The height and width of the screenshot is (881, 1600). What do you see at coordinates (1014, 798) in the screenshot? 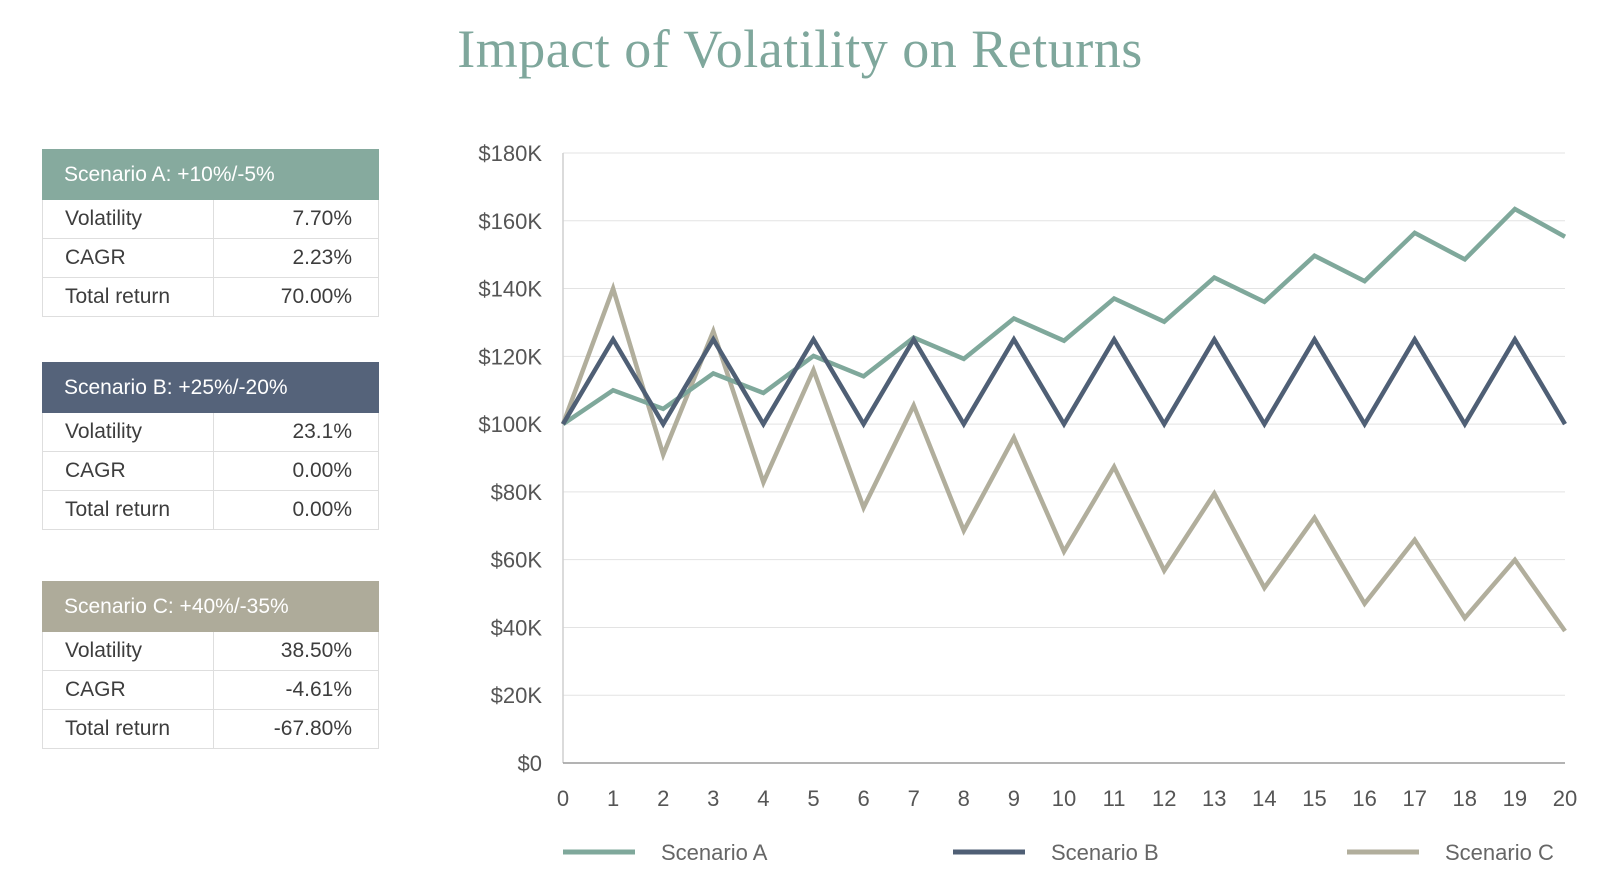
I see `x-tick-label: 9` at bounding box center [1014, 798].